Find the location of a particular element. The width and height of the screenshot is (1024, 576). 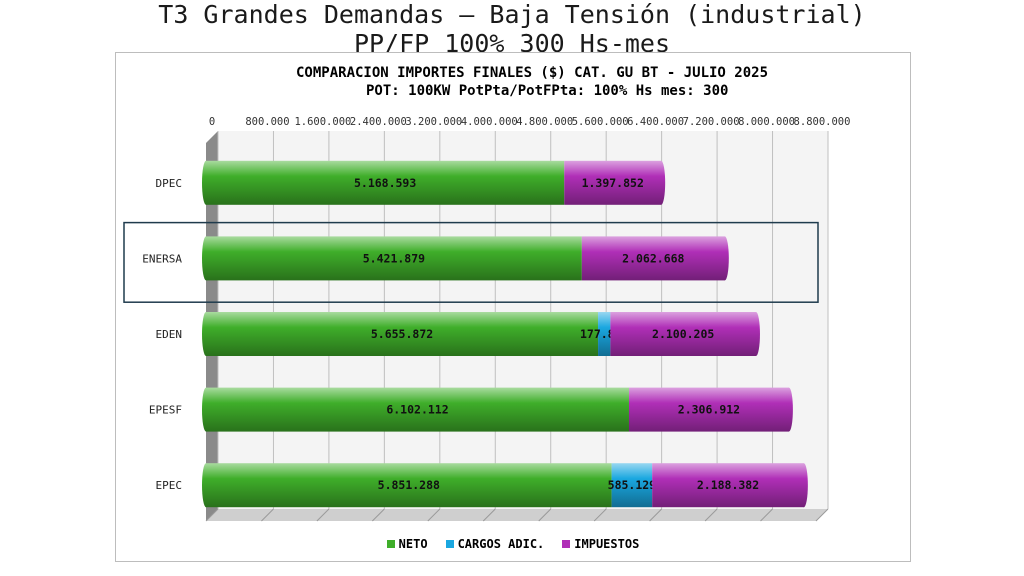

x-tick-label: 6.400.000 is located at coordinates (655, 122).